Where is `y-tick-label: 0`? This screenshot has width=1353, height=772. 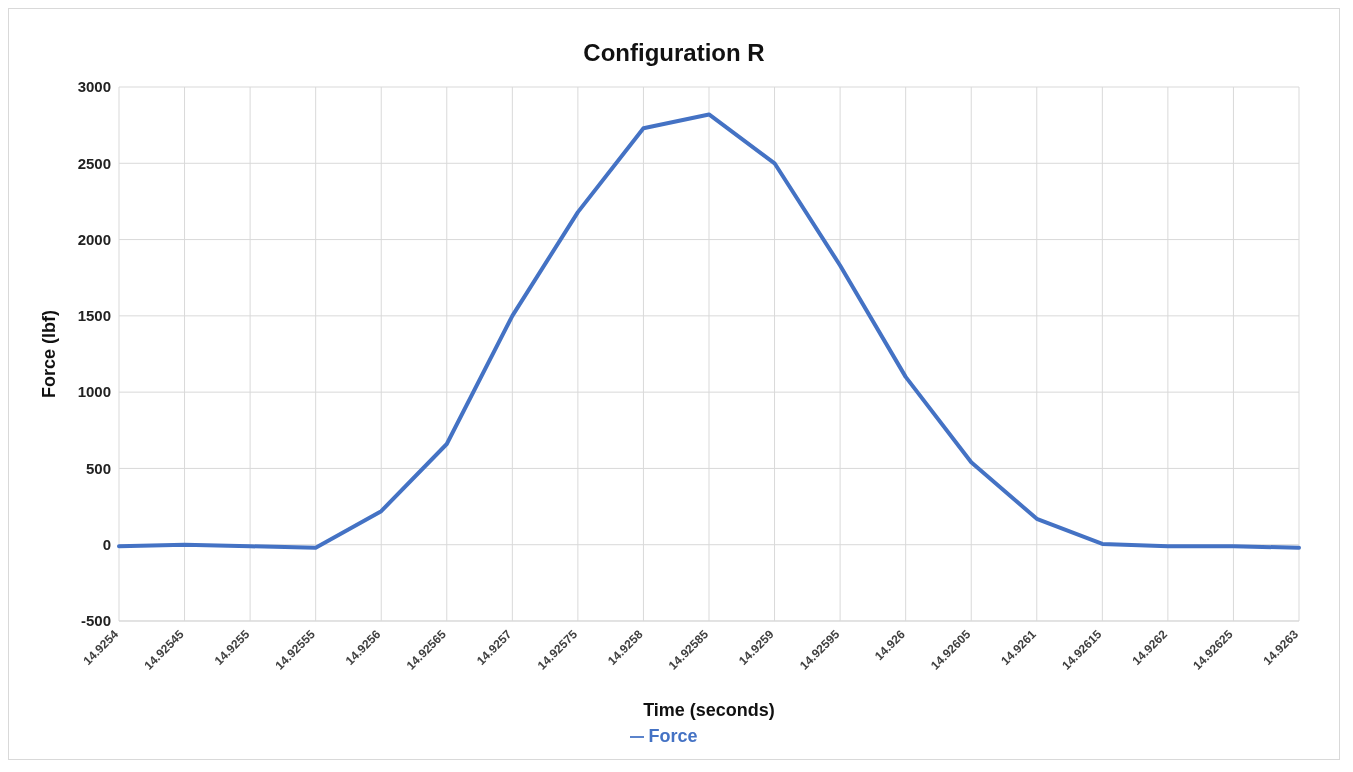
y-tick-label: 0 is located at coordinates (106, 545).